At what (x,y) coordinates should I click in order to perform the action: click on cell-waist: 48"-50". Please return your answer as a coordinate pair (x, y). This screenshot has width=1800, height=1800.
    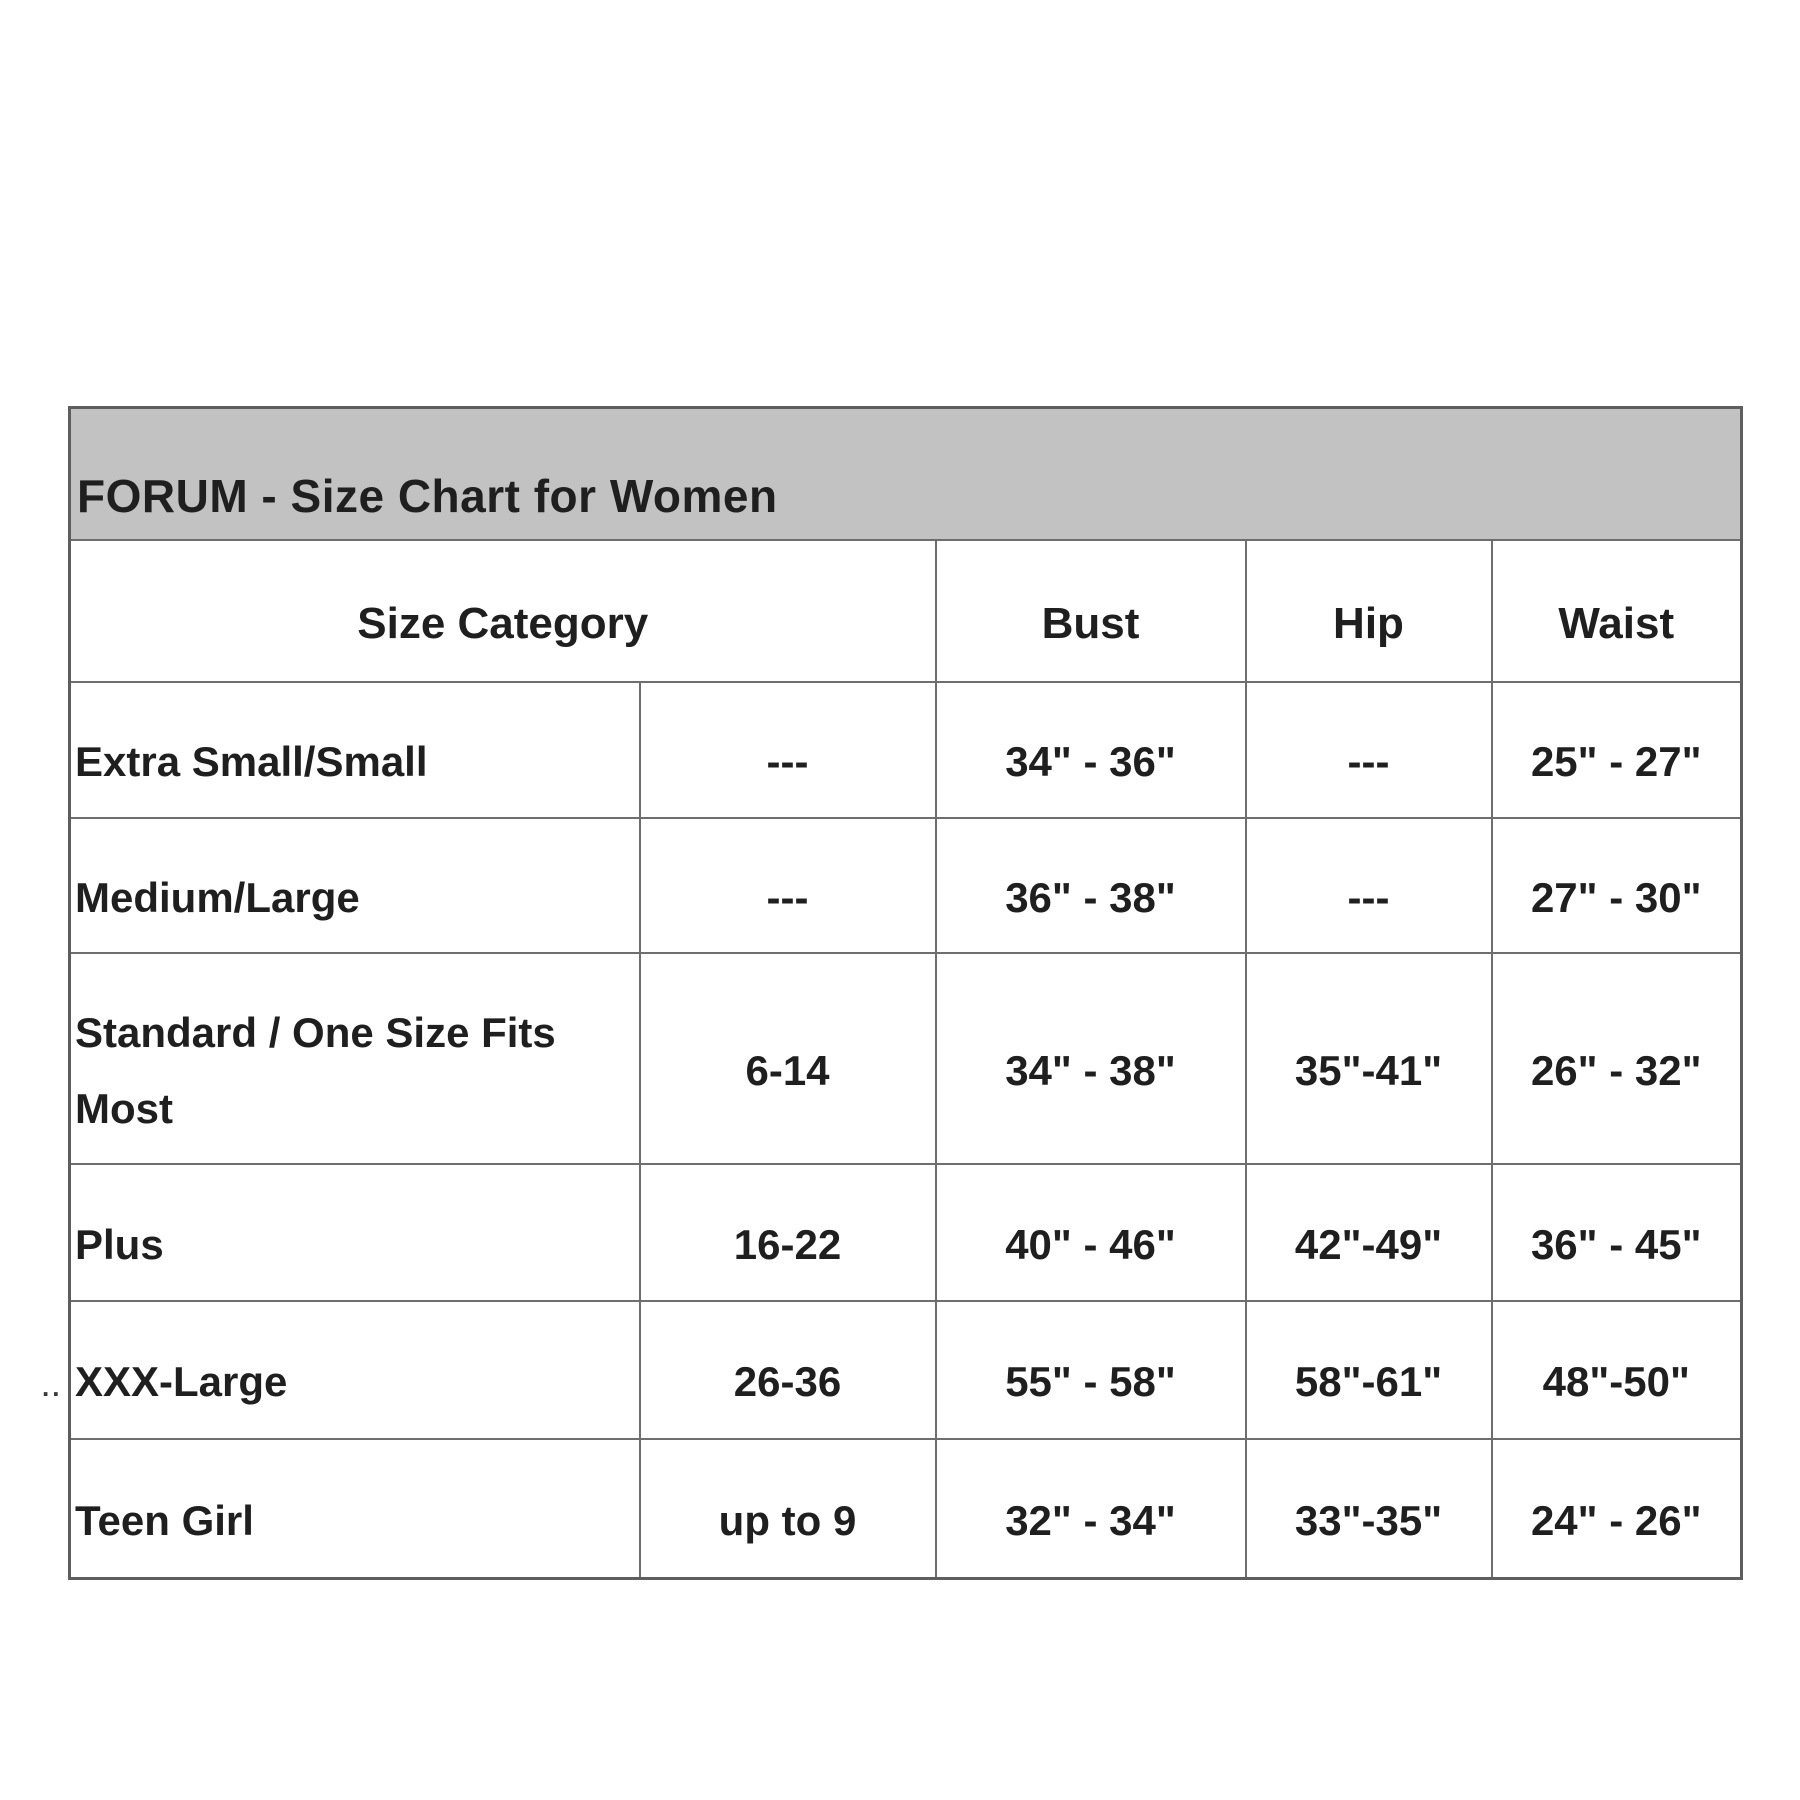
    Looking at the image, I should click on (1616, 1370).